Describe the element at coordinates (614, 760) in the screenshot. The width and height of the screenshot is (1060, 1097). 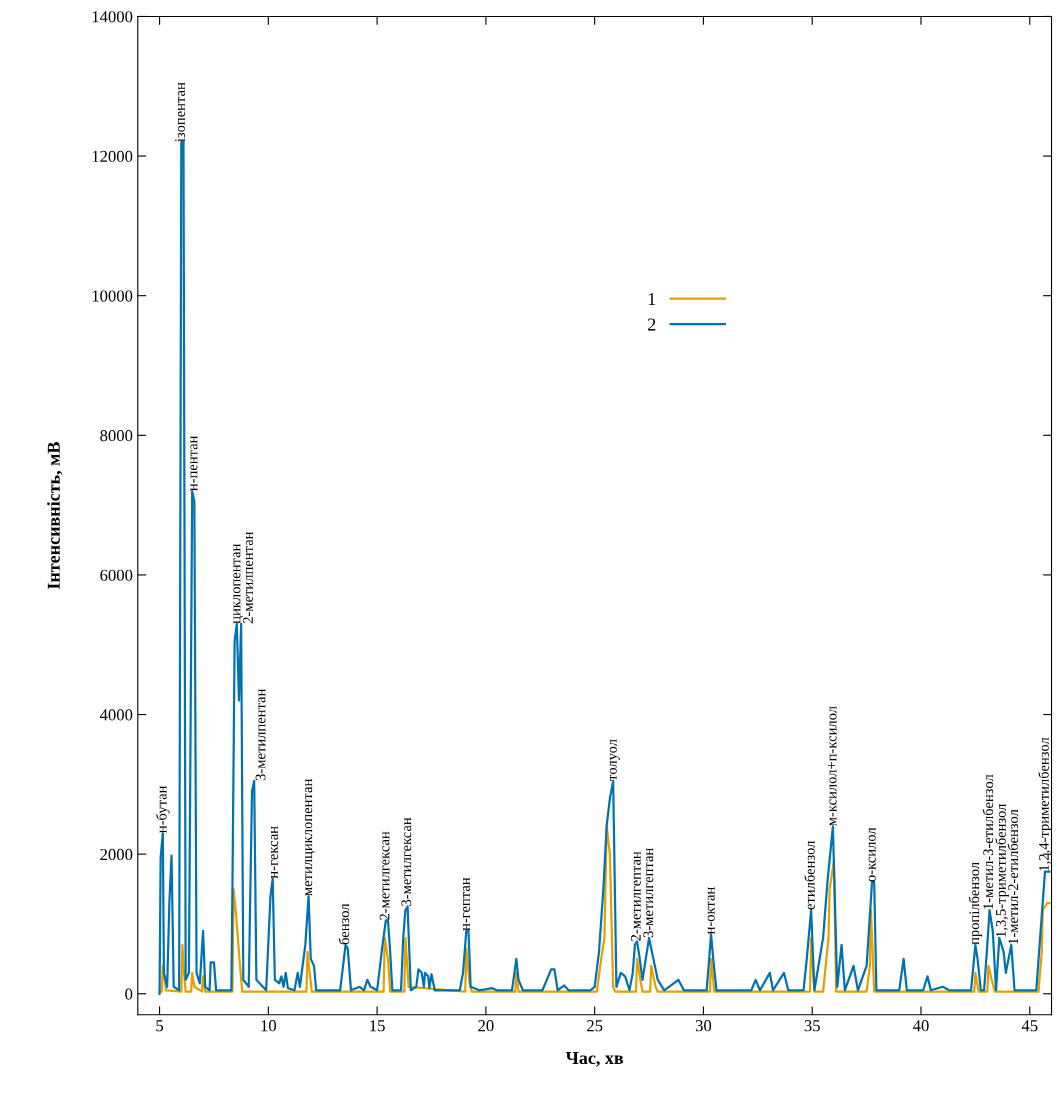
I see `annotation: толуол` at that location.